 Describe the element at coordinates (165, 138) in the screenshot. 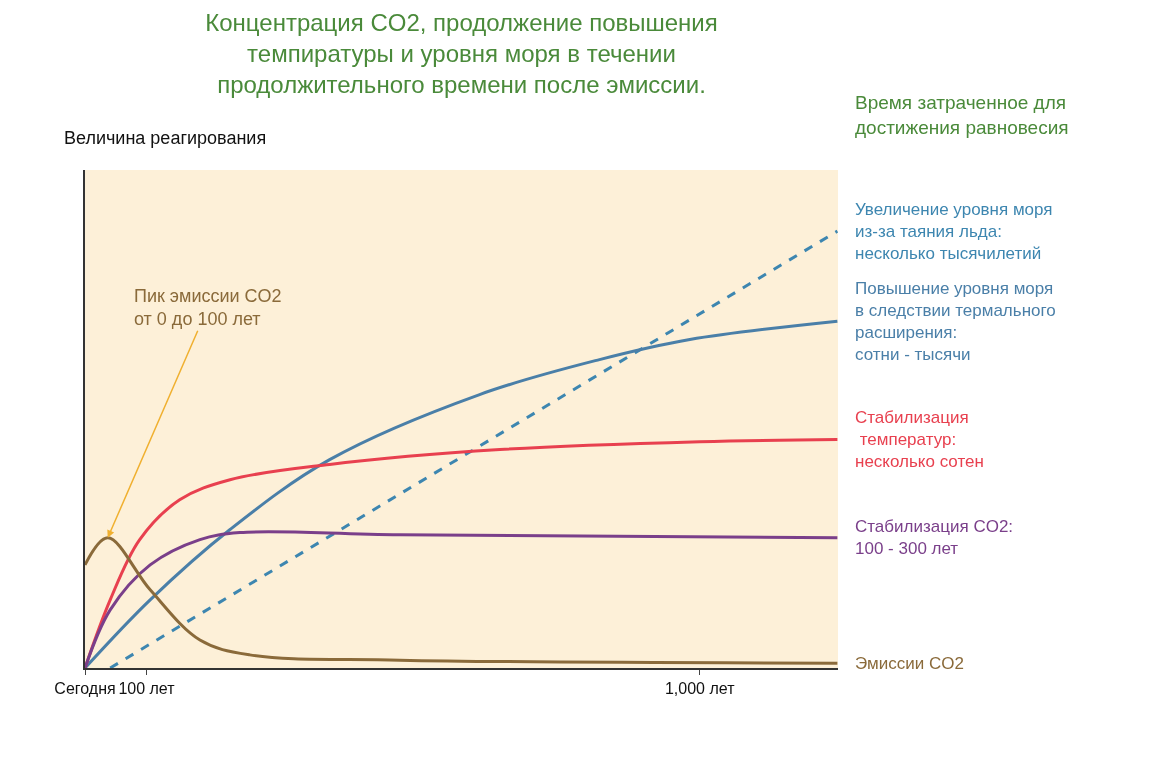

I see `y-axis-title: Величина реагирования` at that location.